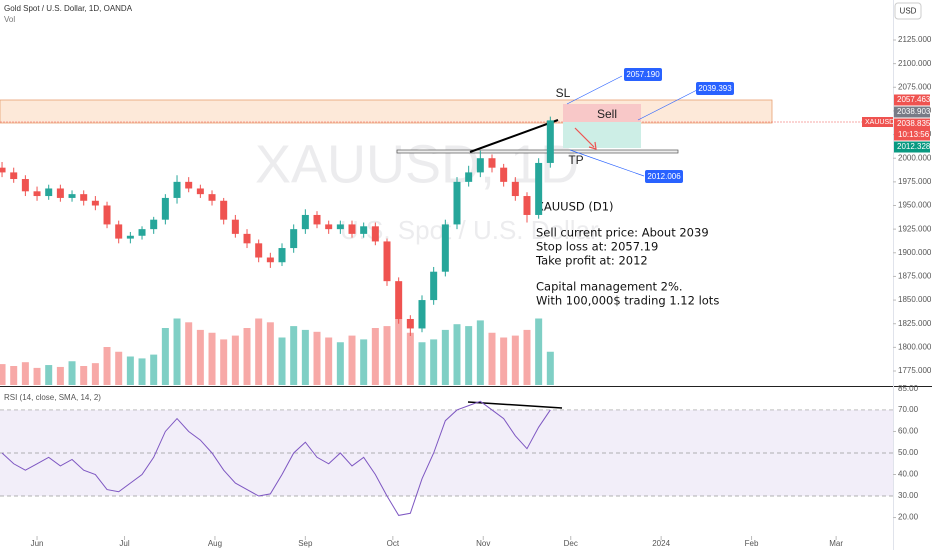  Describe the element at coordinates (52, 397) in the screenshot. I see `rsi-label: RSI (14, close, SMA, 14, 2)` at that location.